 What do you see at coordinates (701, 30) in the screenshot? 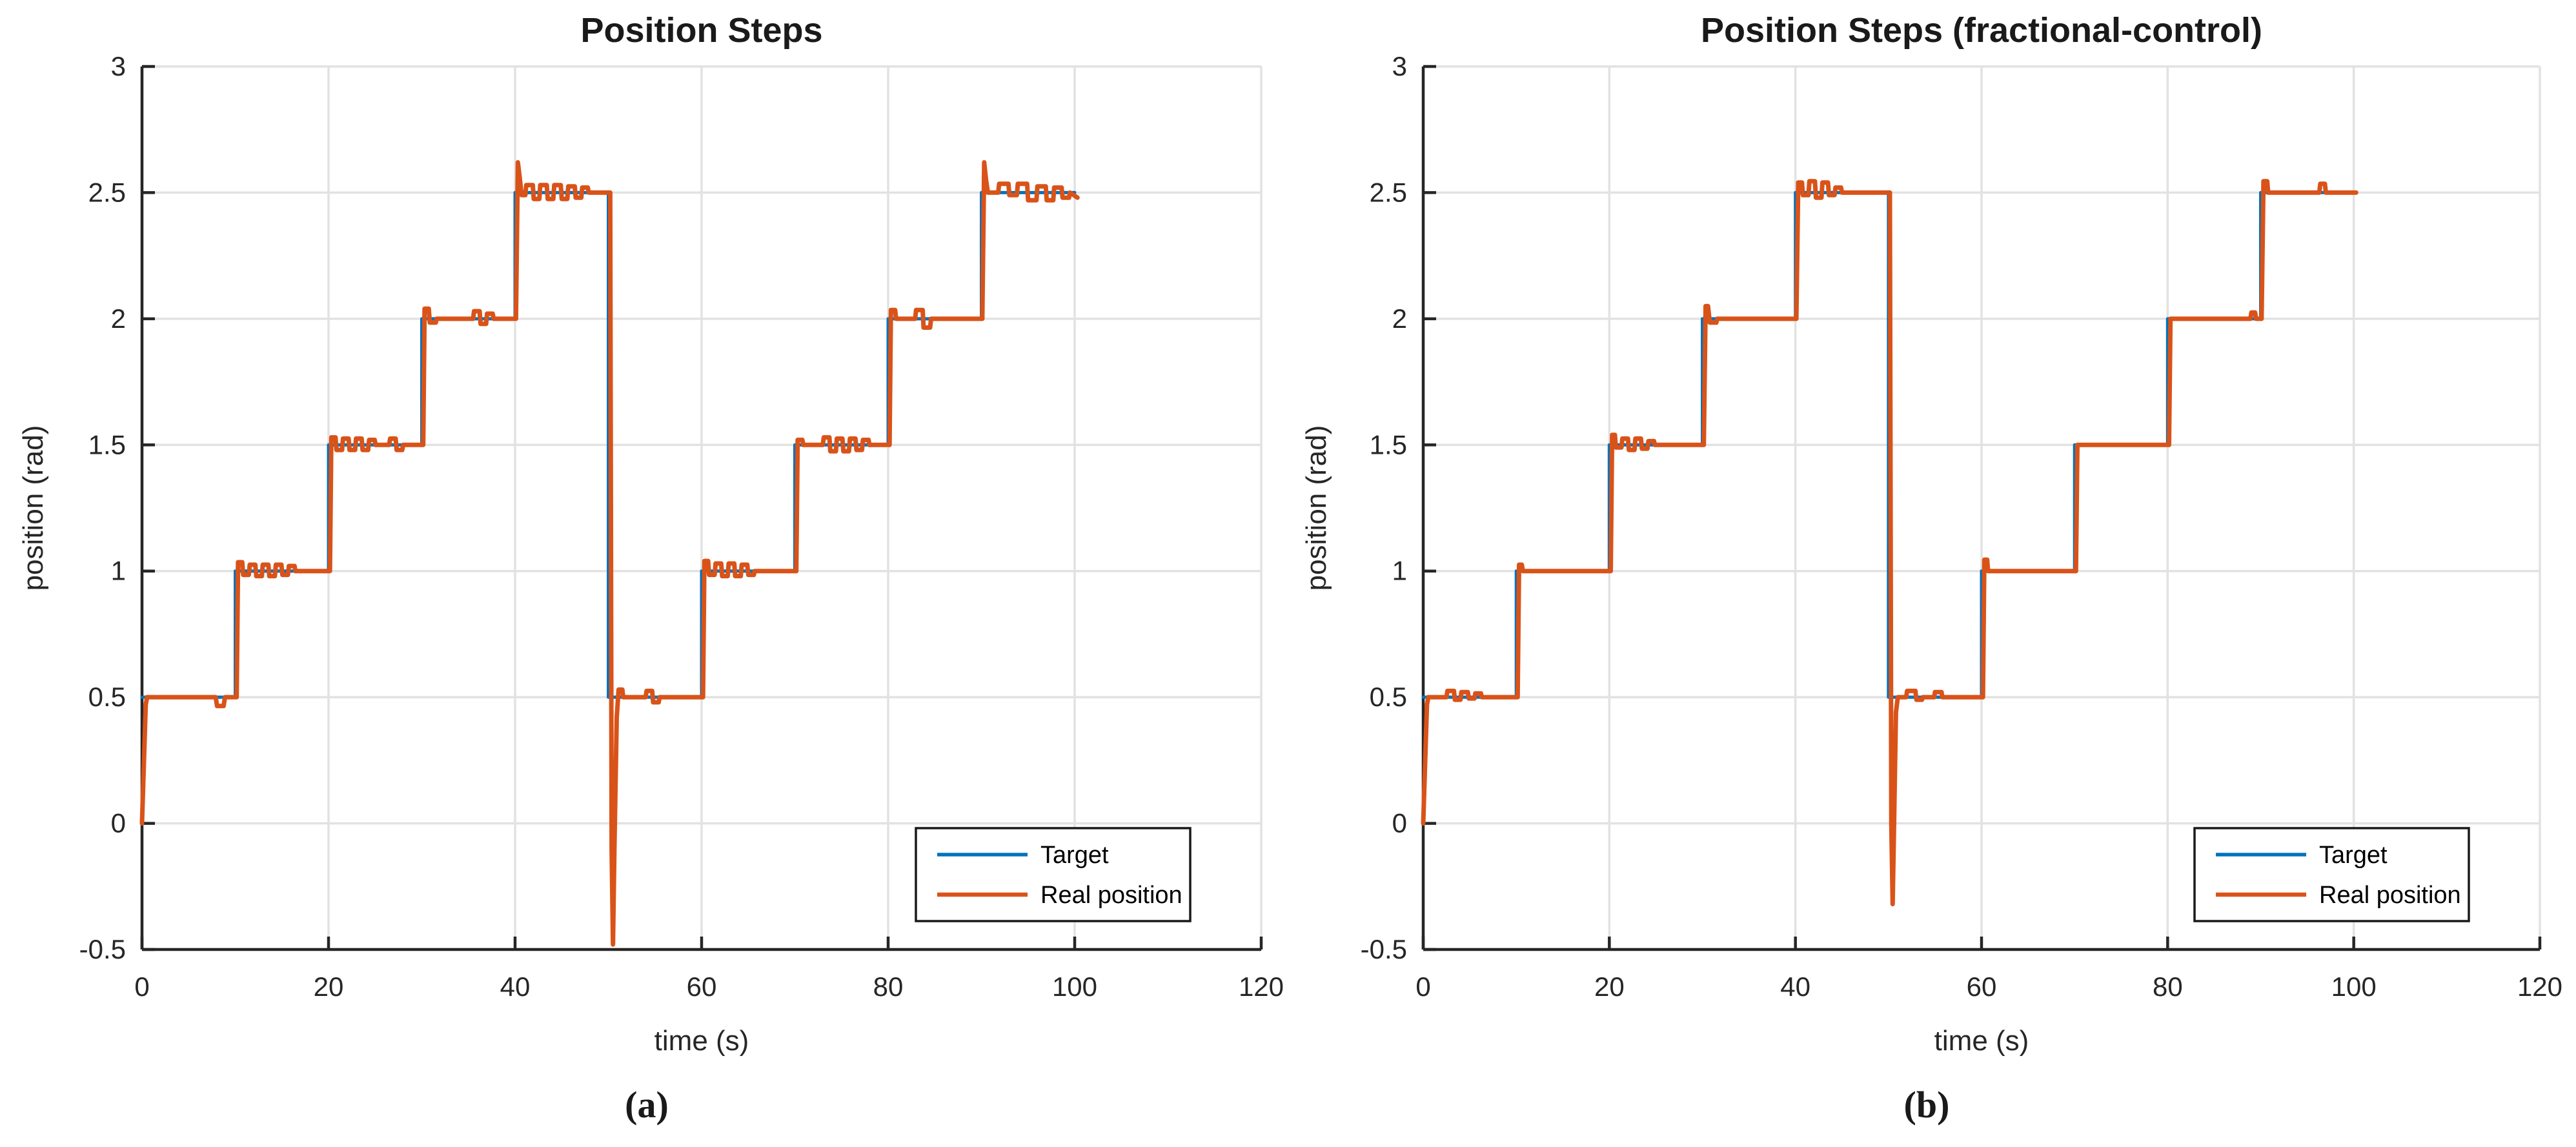
I see `plot-a-title: Position Steps` at bounding box center [701, 30].